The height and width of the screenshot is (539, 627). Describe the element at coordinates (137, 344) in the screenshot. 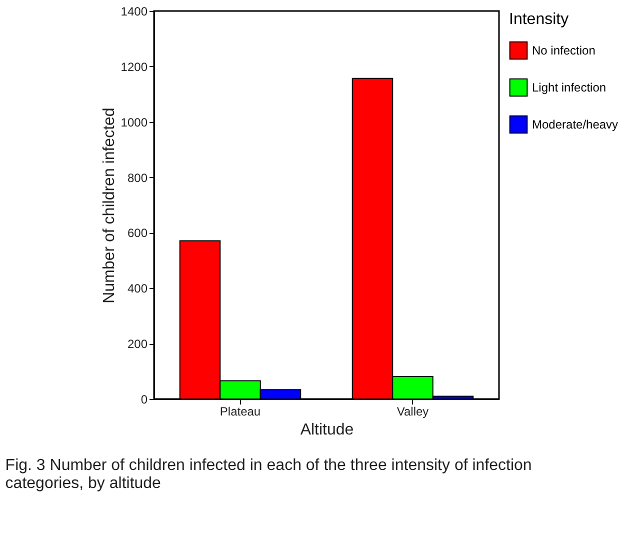

I see `y-tick-label: 200` at that location.